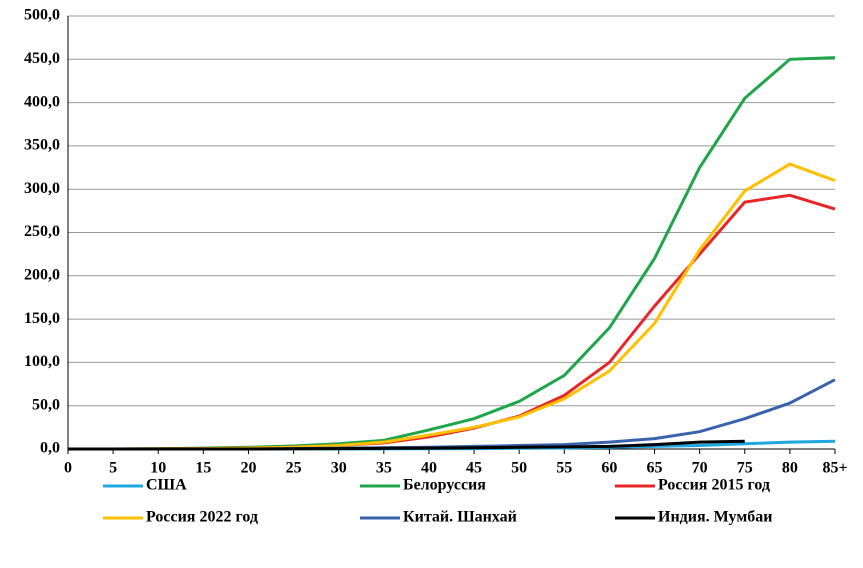 This screenshot has height=568, width=863. I want to click on legend-label: Китай. Шанхай, so click(460, 517).